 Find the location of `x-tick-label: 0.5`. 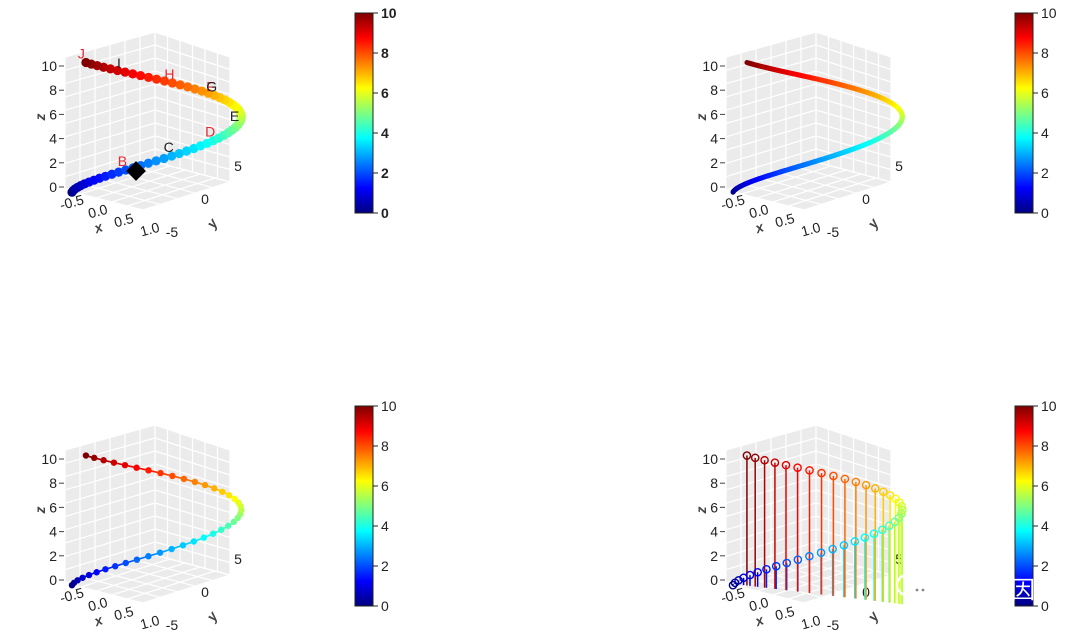

x-tick-label: 0.5 is located at coordinates (123, 220).